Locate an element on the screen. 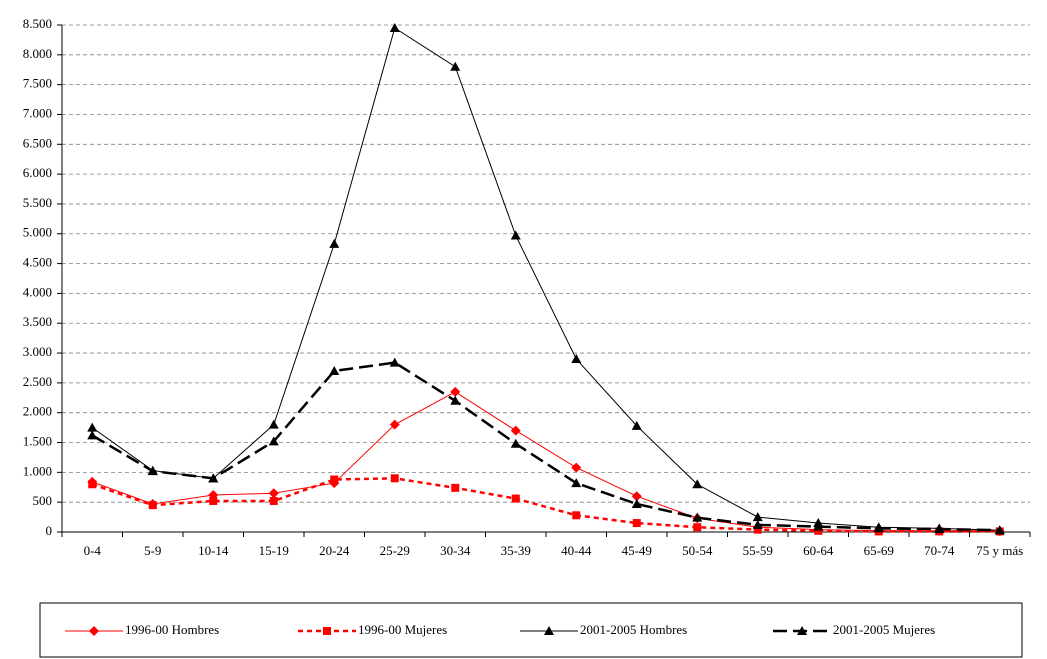  y-tick-label: 5.500 is located at coordinates (37, 202).